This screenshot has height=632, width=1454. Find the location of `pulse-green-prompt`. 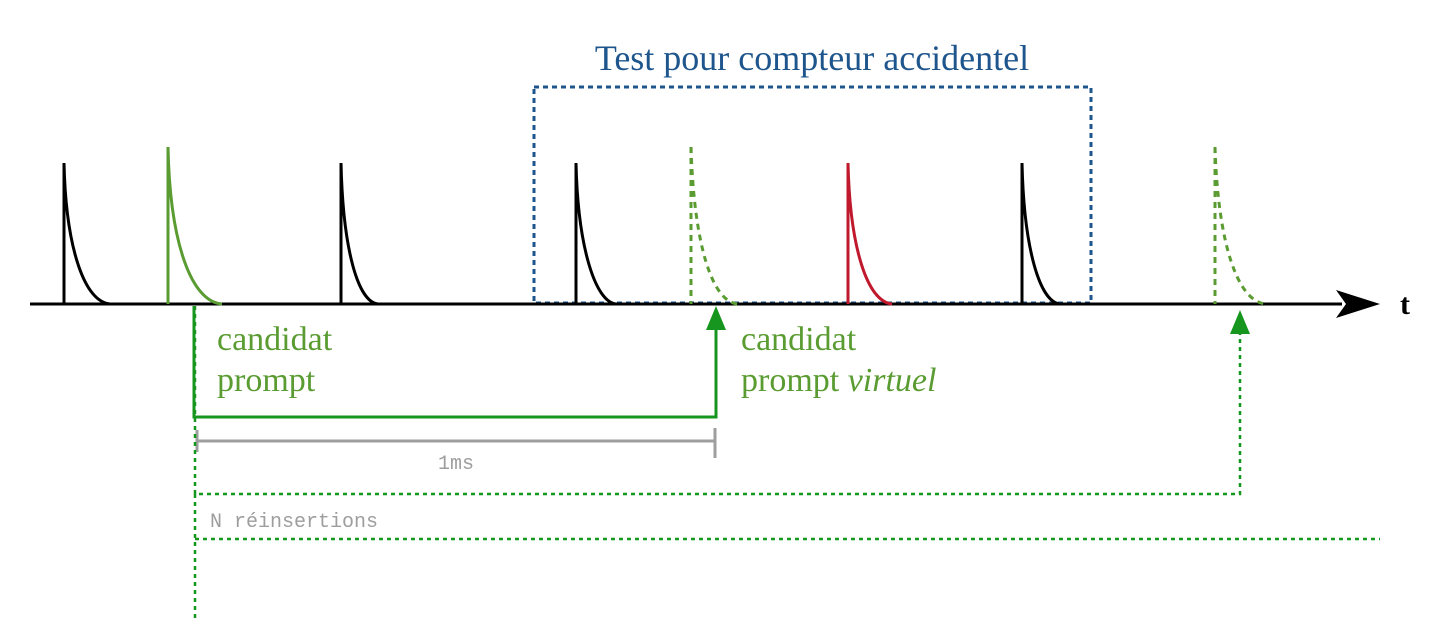

pulse-green-prompt is located at coordinates (194, 226).